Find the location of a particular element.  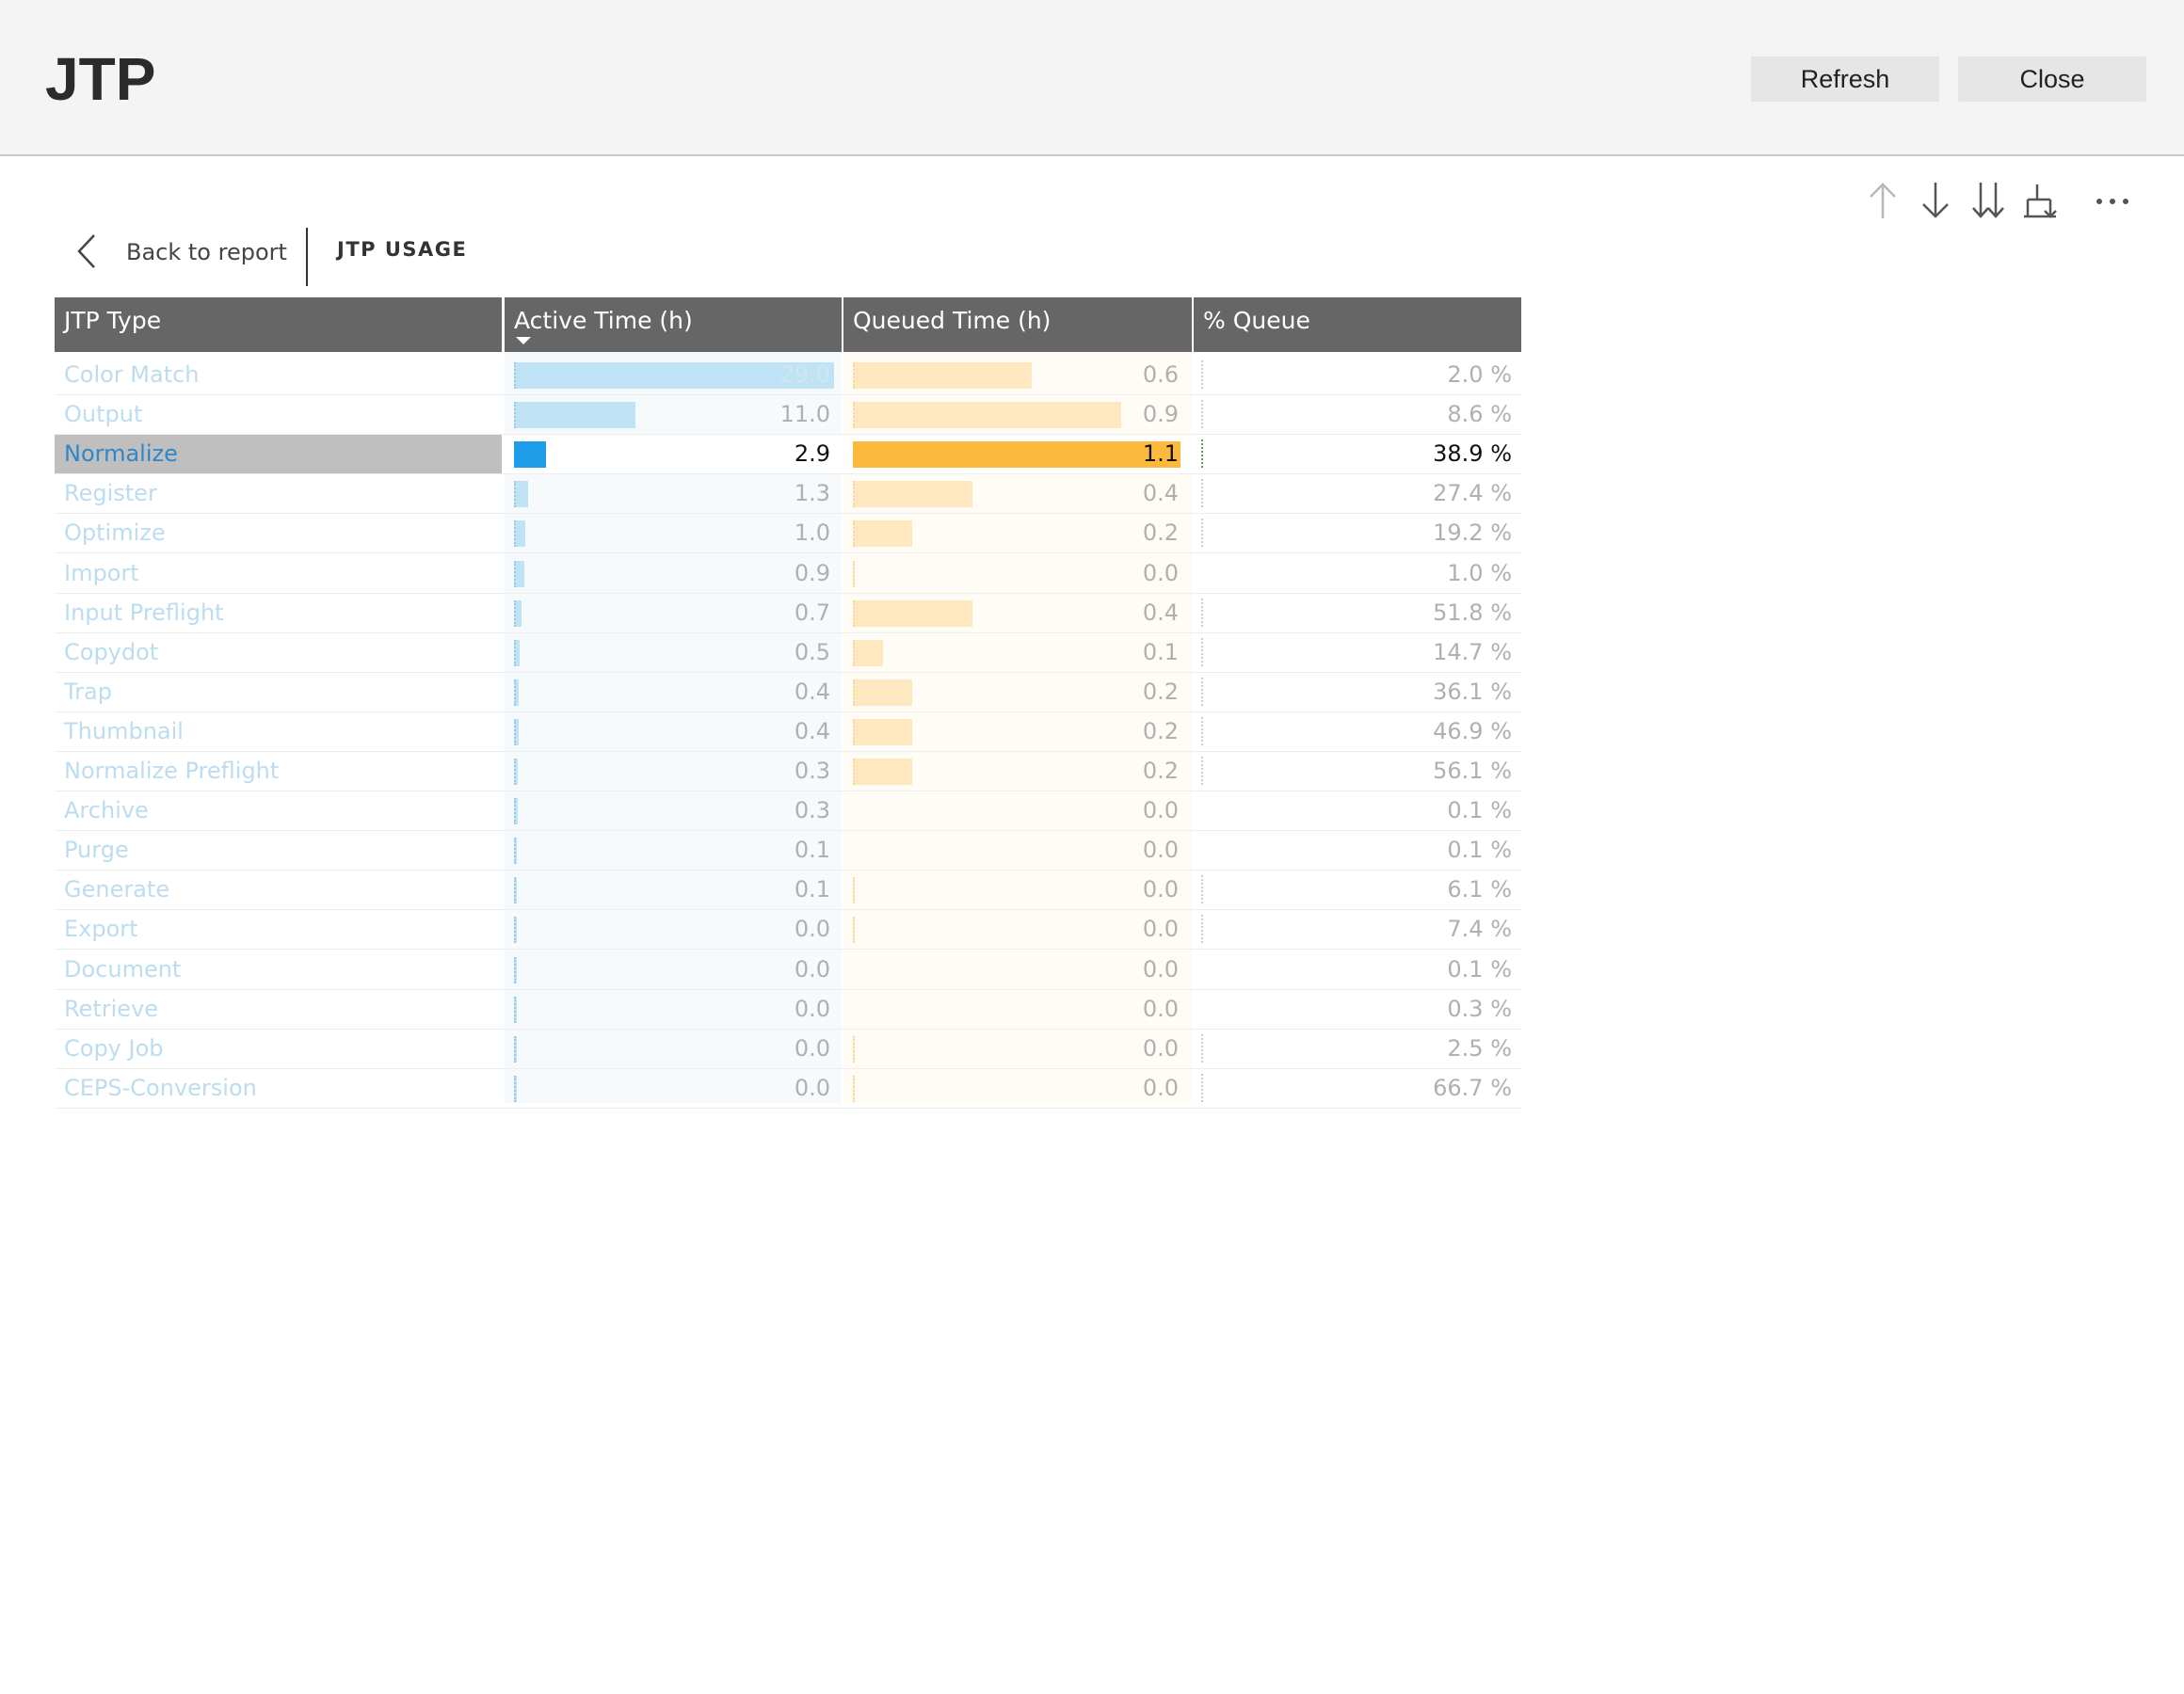

cell-active-time: 2.9 is located at coordinates (812, 454).